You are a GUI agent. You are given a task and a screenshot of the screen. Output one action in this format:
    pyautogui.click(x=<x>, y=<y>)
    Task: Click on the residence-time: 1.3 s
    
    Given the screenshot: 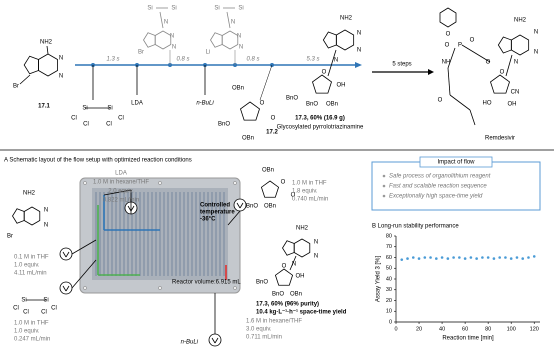 What is the action you would take?
    pyautogui.click(x=112, y=60)
    